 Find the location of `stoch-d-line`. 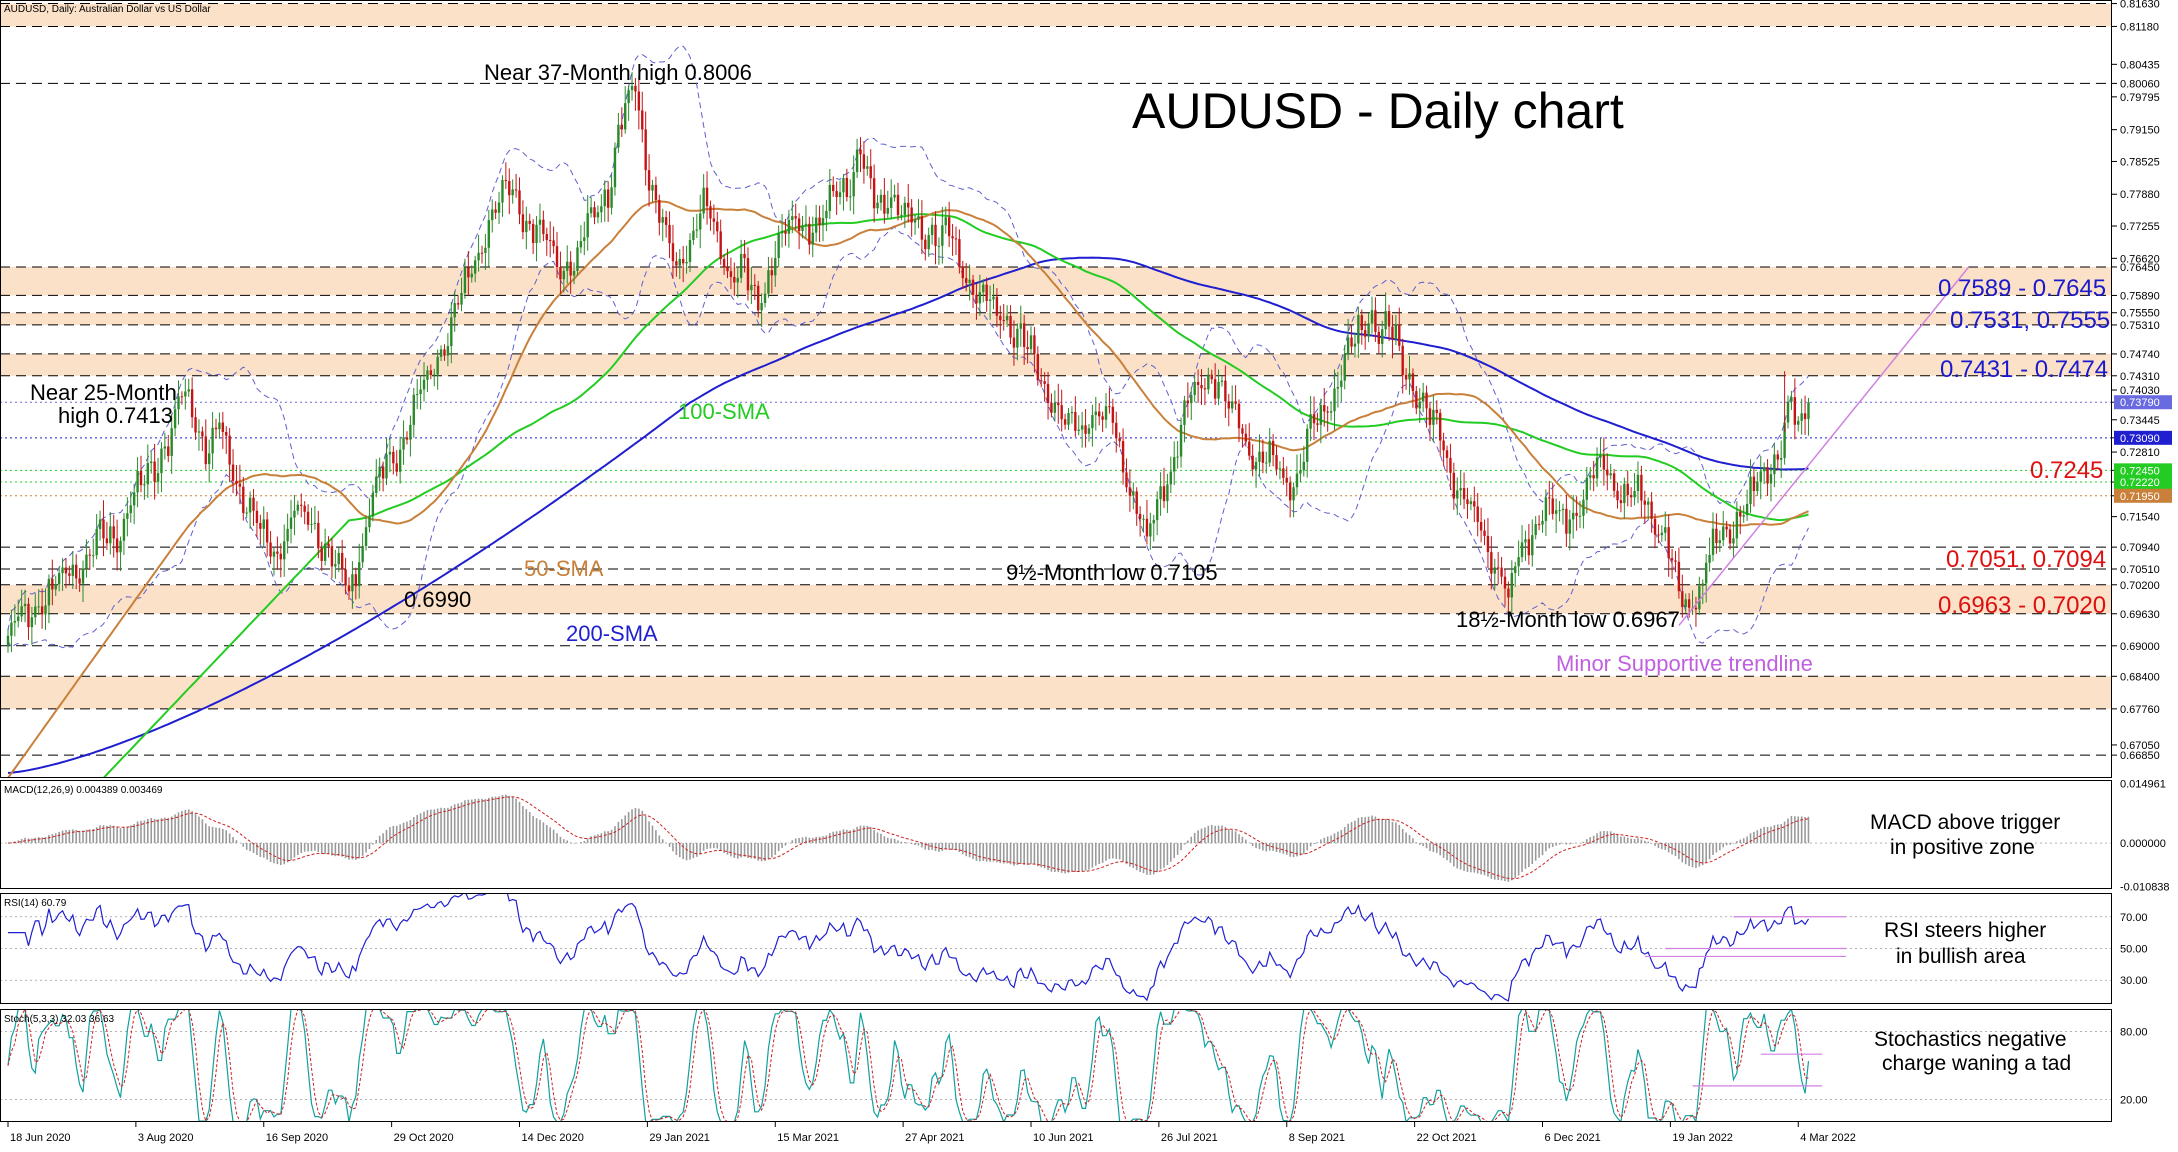

stoch-d-line is located at coordinates (908, 1065).